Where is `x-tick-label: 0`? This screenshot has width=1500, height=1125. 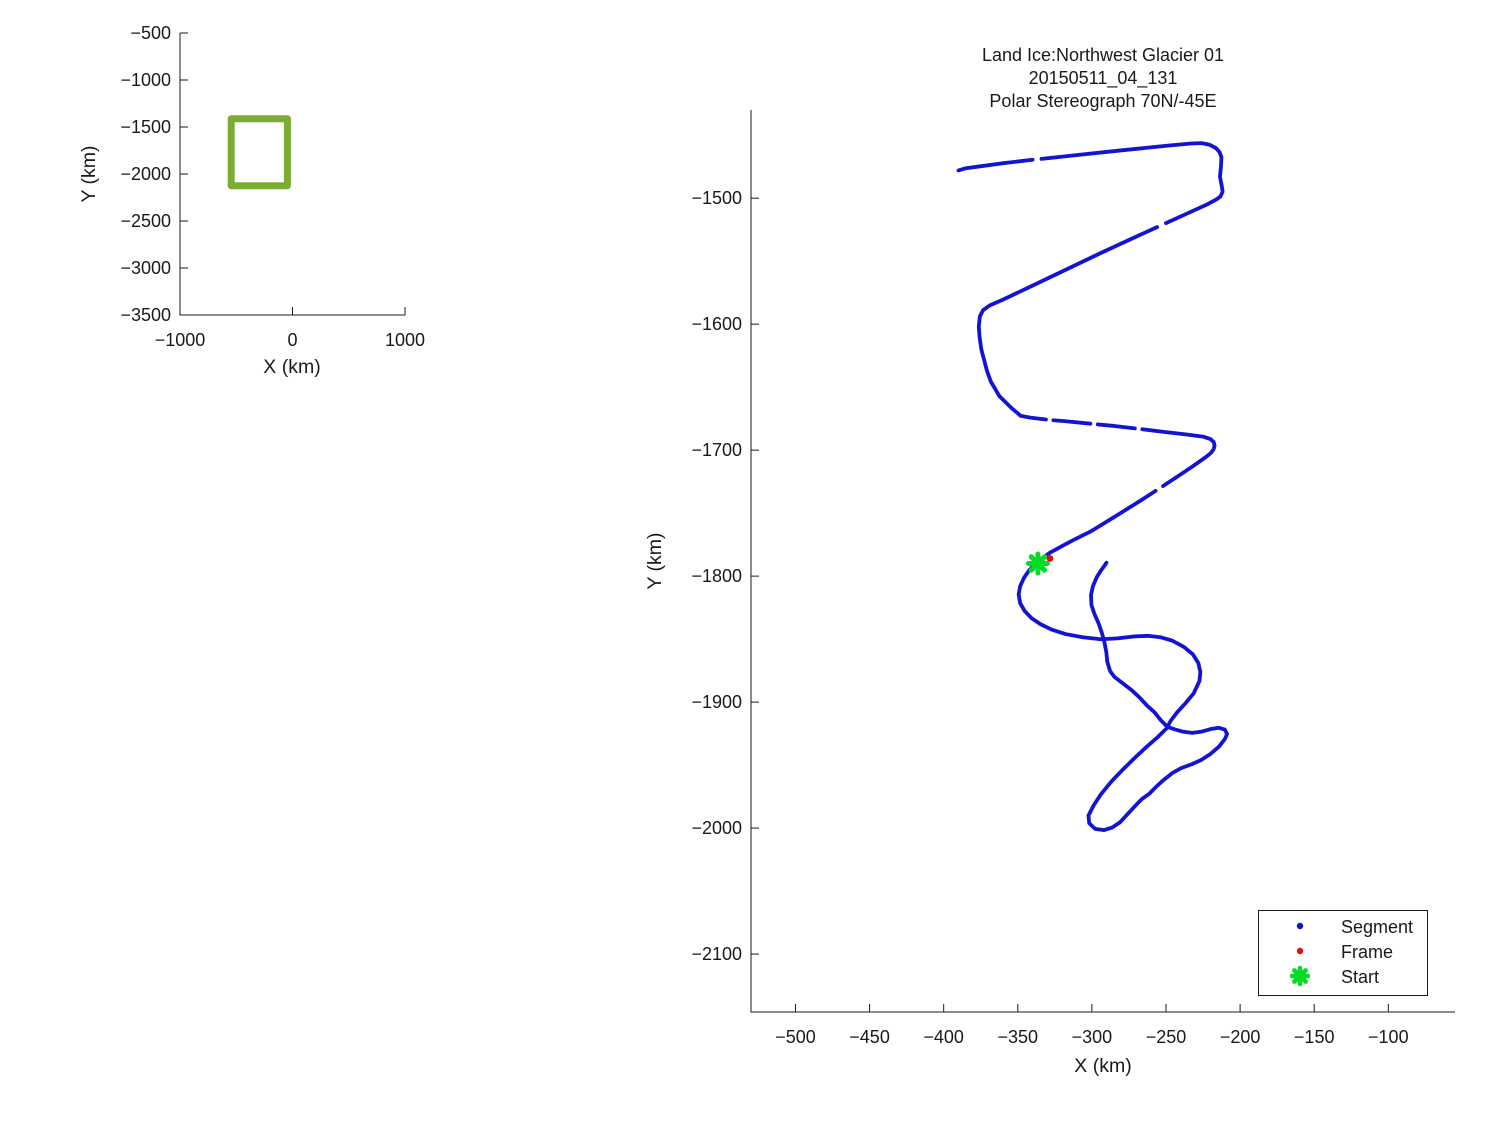
x-tick-label: 0 is located at coordinates (292, 340).